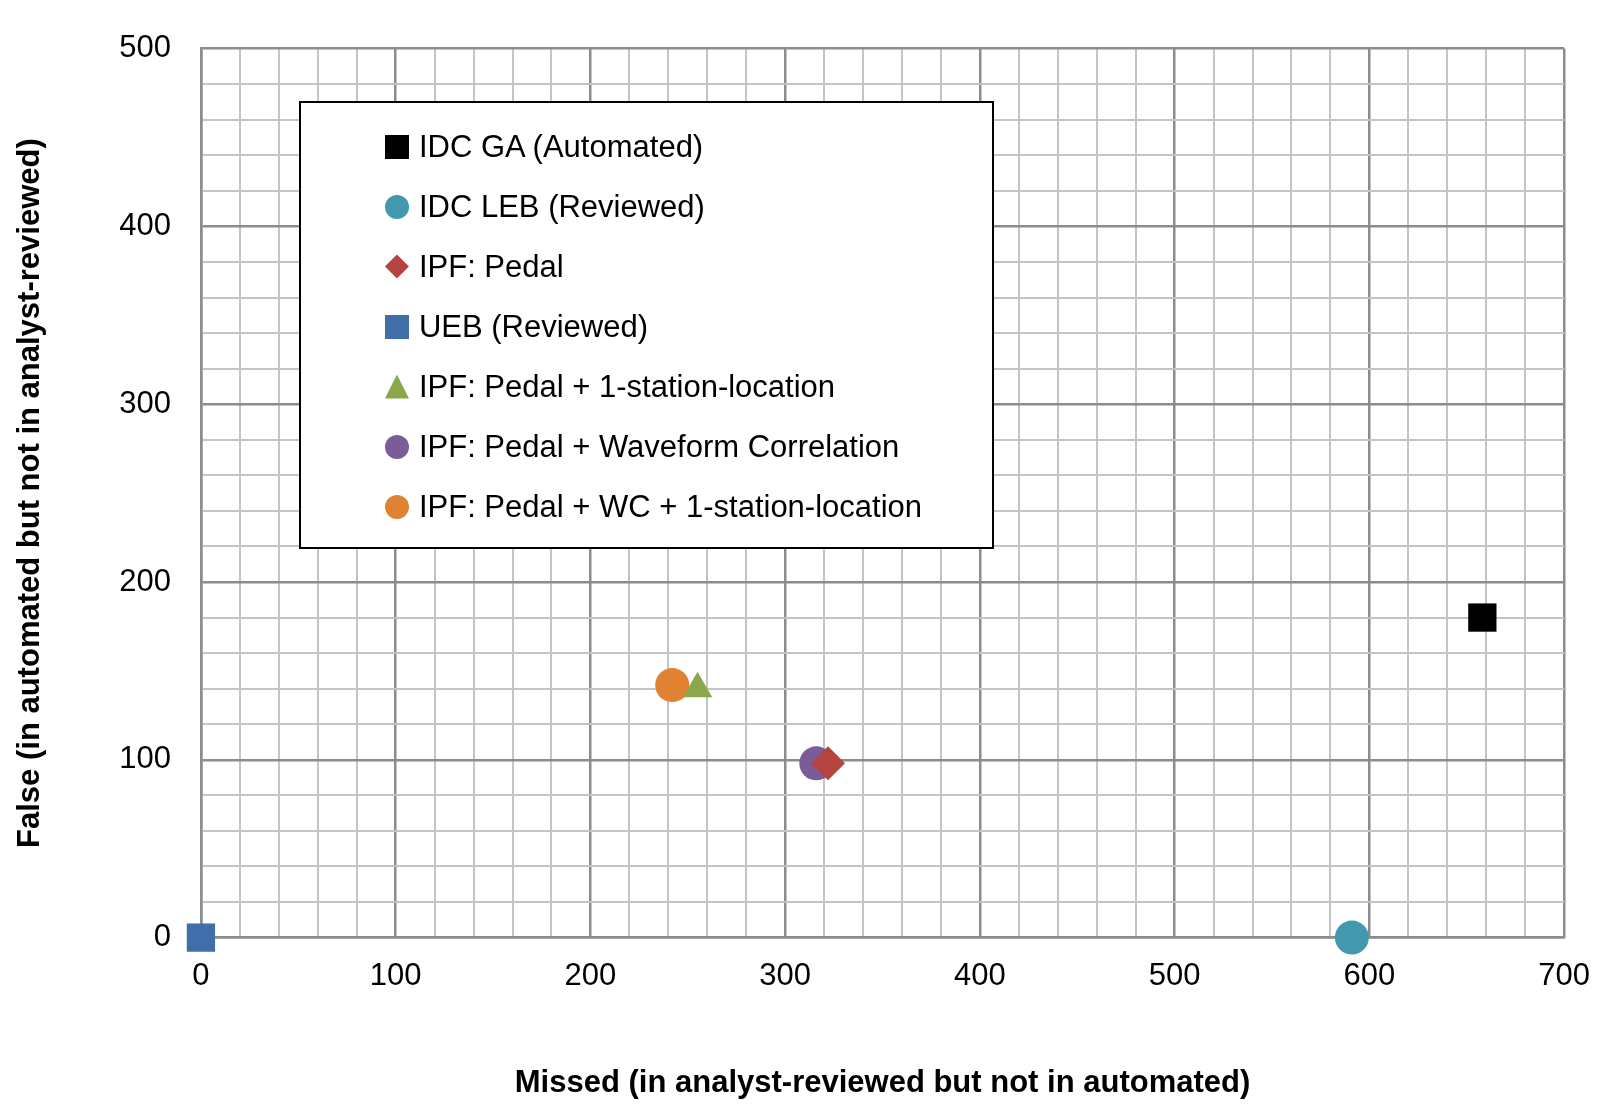 The image size is (1610, 1114). I want to click on y-axis-title: False (in automated but not in analyst-reviewed), so click(29, 493).